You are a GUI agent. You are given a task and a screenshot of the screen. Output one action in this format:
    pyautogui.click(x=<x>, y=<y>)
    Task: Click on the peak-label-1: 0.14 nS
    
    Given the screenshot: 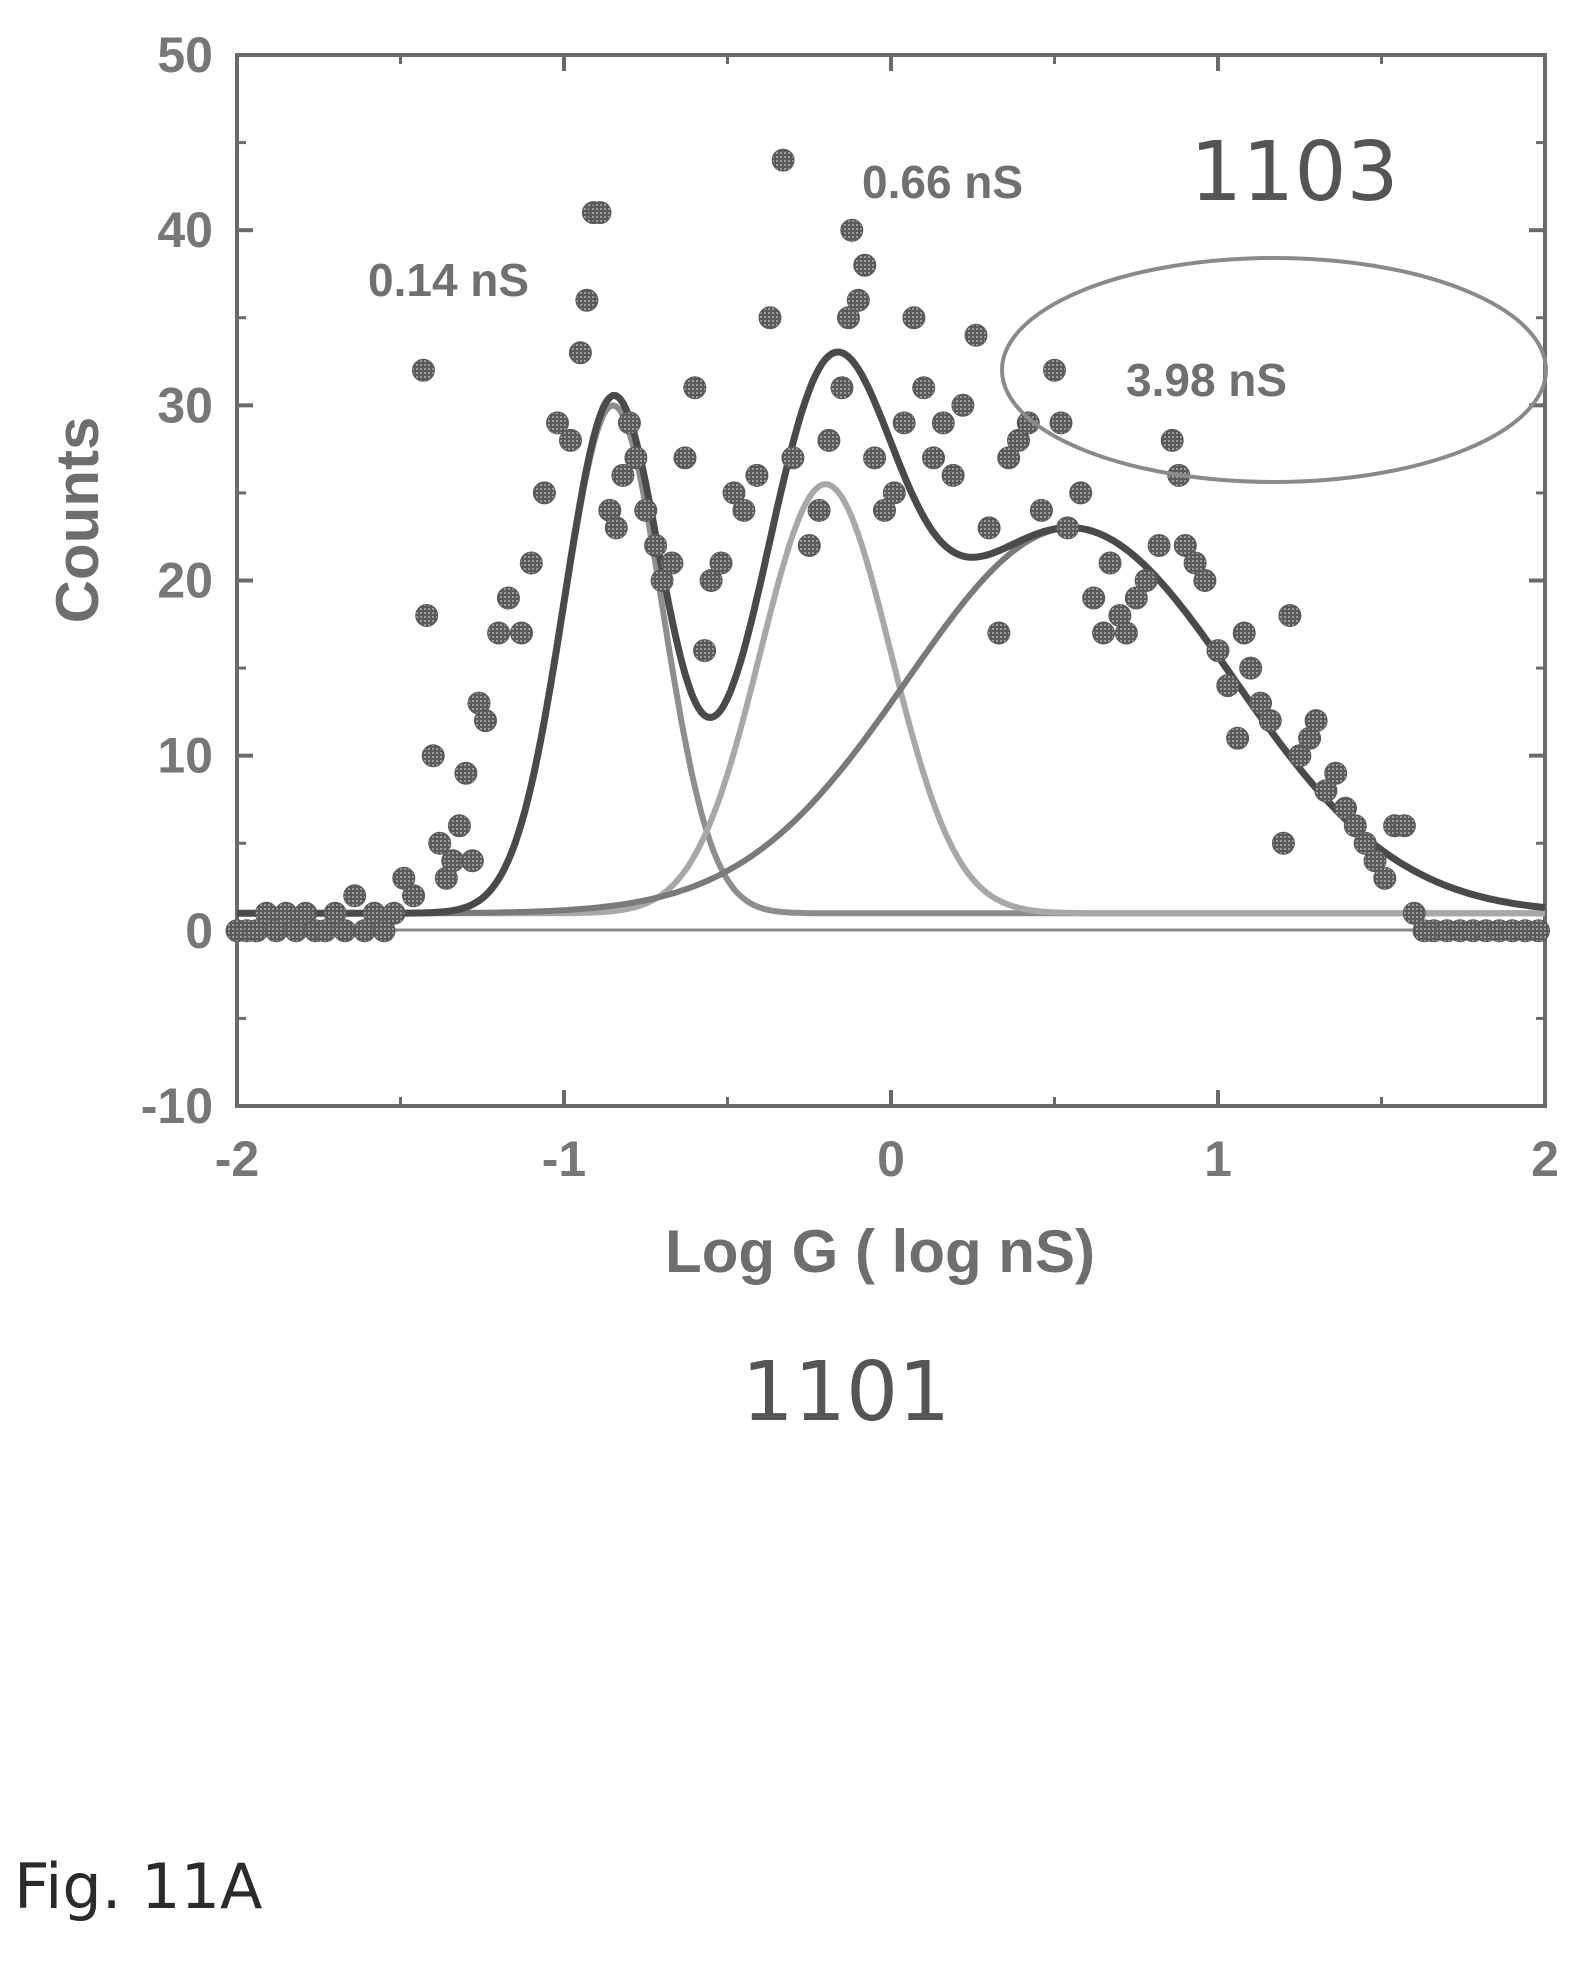 What is the action you would take?
    pyautogui.click(x=448, y=280)
    